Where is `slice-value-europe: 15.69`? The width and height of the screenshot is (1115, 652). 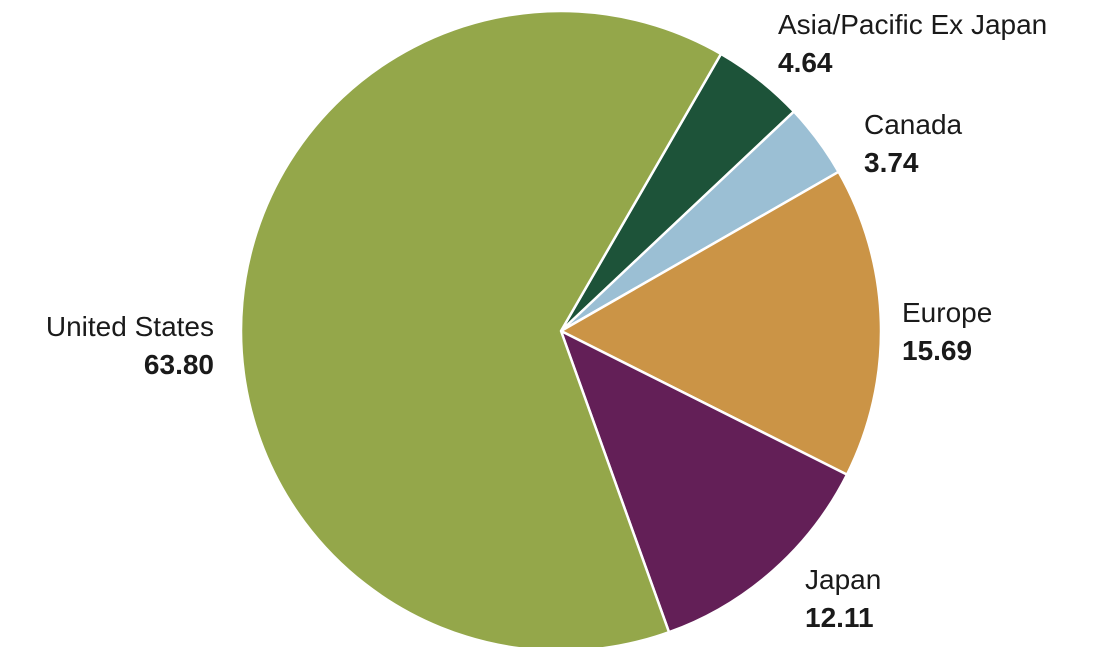 slice-value-europe: 15.69 is located at coordinates (937, 350).